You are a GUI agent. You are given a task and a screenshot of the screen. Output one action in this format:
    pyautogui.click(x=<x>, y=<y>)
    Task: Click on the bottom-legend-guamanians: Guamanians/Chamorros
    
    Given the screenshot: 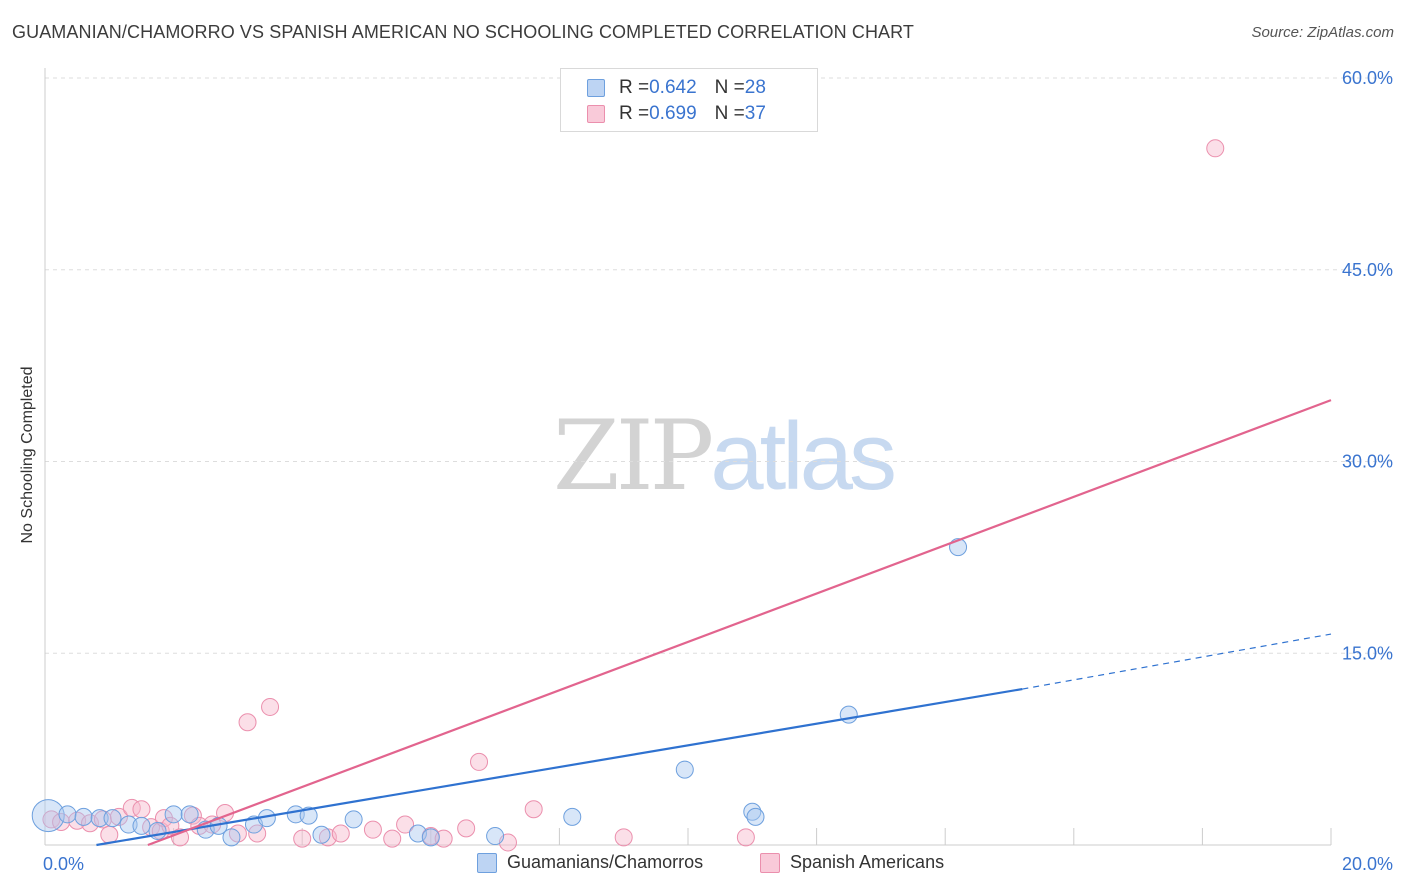 What is the action you would take?
    pyautogui.click(x=590, y=862)
    